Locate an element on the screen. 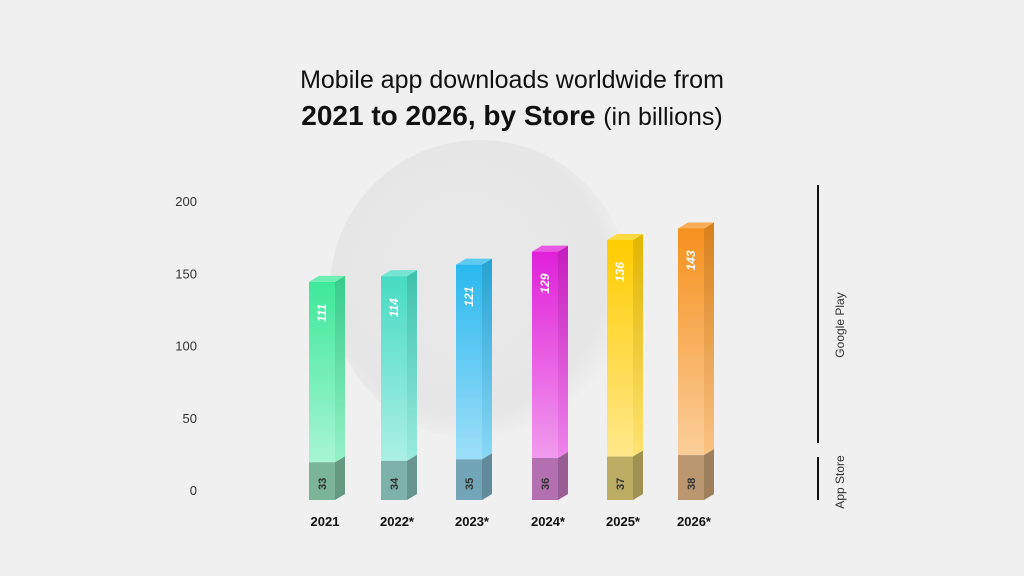 The image size is (1024, 576). x-tick-label: 2024* is located at coordinates (548, 521).